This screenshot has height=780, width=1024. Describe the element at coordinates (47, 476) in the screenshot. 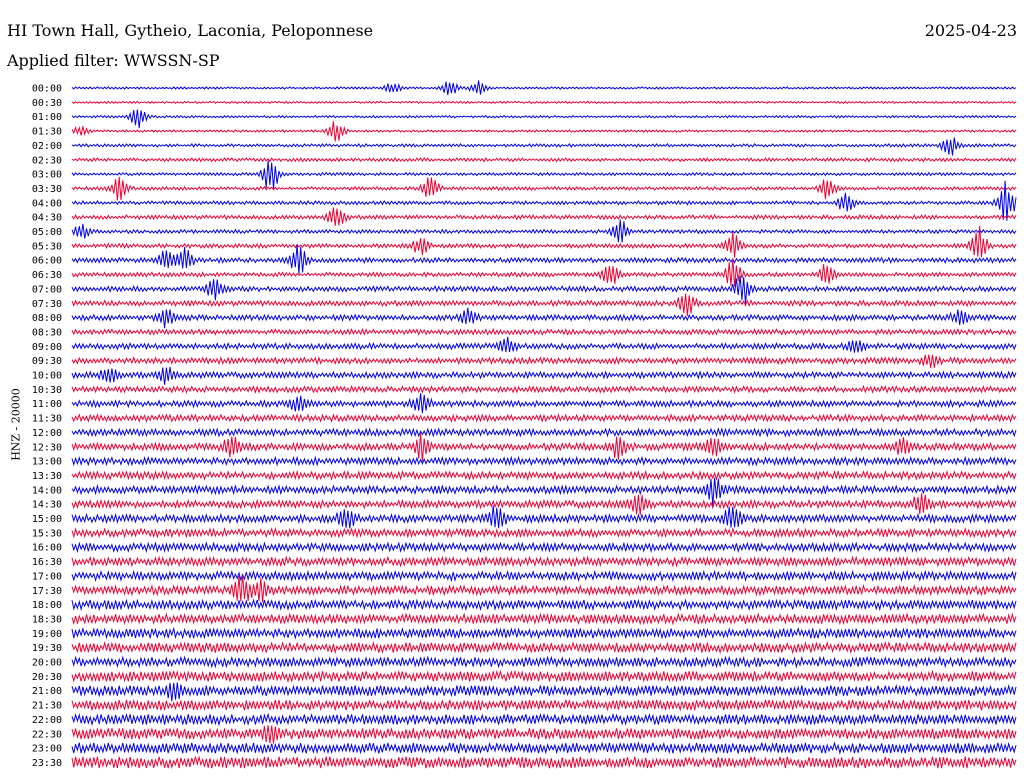

I see `row-label: 13:30` at that location.